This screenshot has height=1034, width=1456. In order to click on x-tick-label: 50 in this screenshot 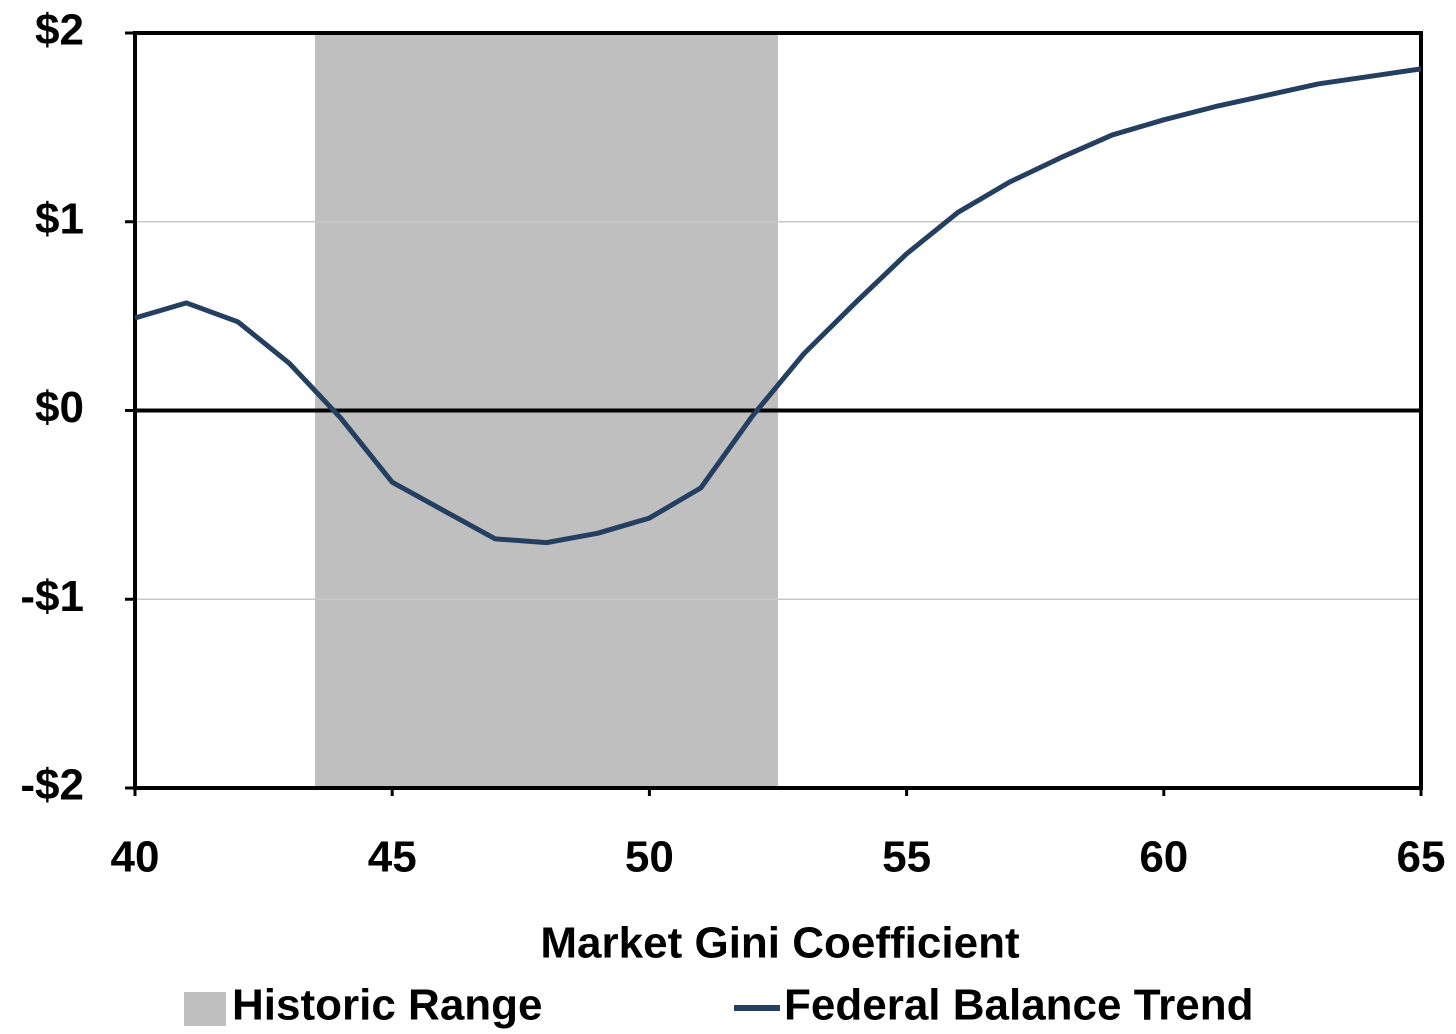, I will do `click(649, 857)`.